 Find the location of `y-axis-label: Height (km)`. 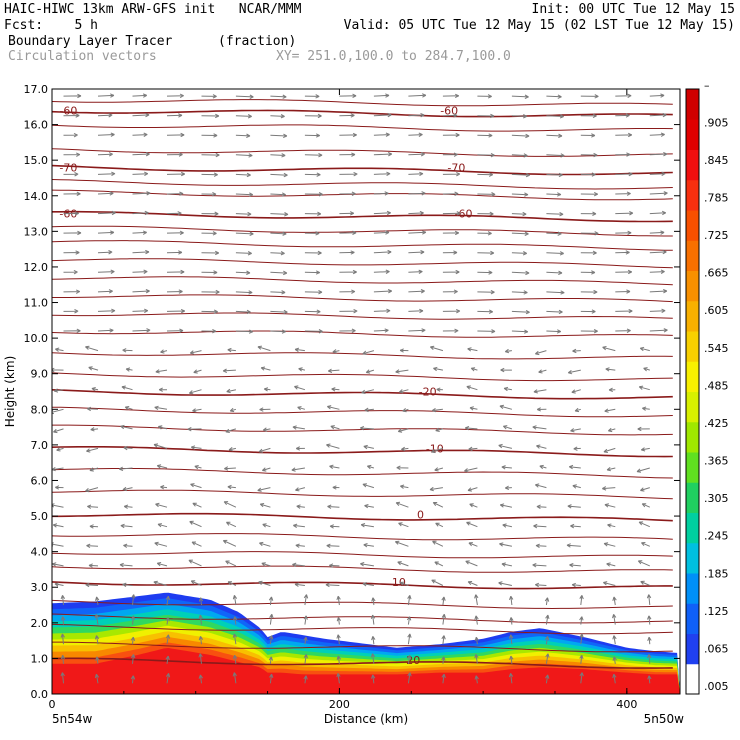

y-axis-label: Height (km) is located at coordinates (10, 391).